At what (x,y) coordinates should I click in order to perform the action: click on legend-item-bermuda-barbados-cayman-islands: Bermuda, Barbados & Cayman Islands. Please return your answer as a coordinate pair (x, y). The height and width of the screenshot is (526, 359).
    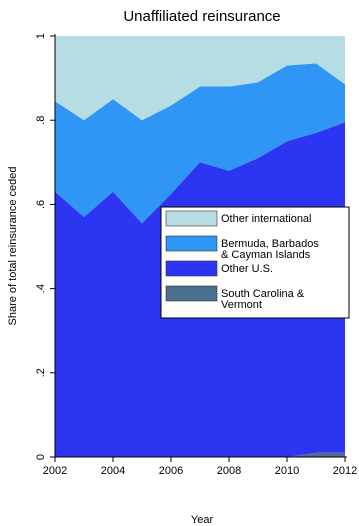
    Looking at the image, I should click on (242, 248).